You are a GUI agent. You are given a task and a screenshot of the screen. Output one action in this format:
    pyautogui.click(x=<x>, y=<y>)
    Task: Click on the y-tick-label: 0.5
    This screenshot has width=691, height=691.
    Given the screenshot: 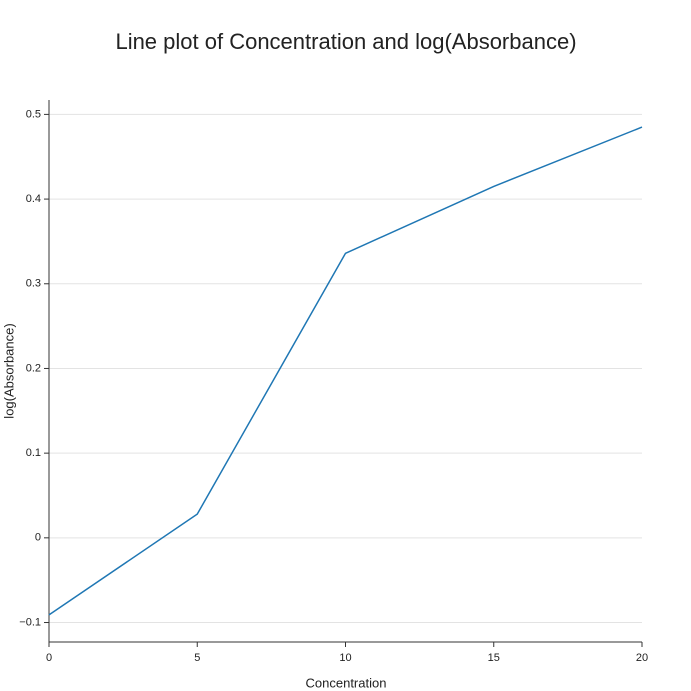 What is the action you would take?
    pyautogui.click(x=33, y=114)
    